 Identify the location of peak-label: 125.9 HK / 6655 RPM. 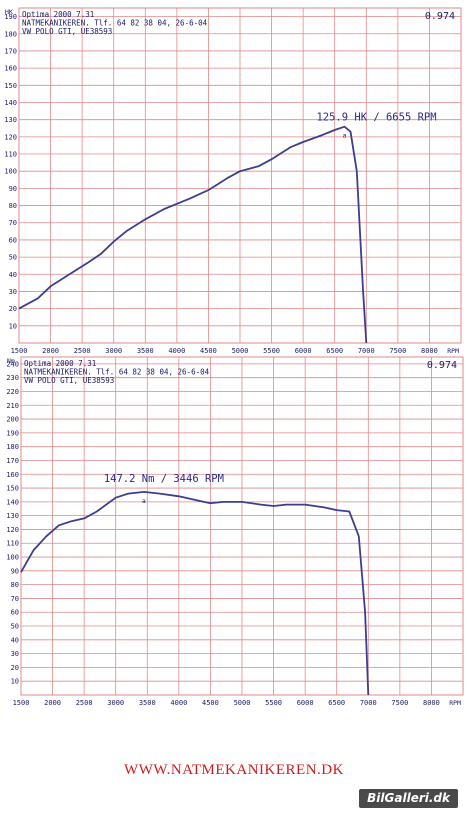
(376, 118).